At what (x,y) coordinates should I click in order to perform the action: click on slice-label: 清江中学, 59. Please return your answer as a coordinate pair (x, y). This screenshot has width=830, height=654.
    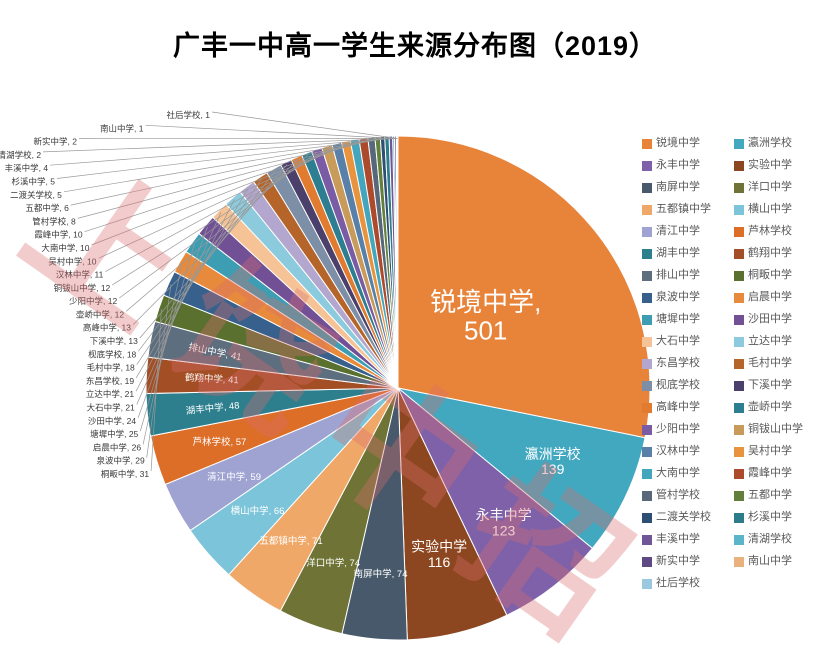
    Looking at the image, I should click on (234, 477).